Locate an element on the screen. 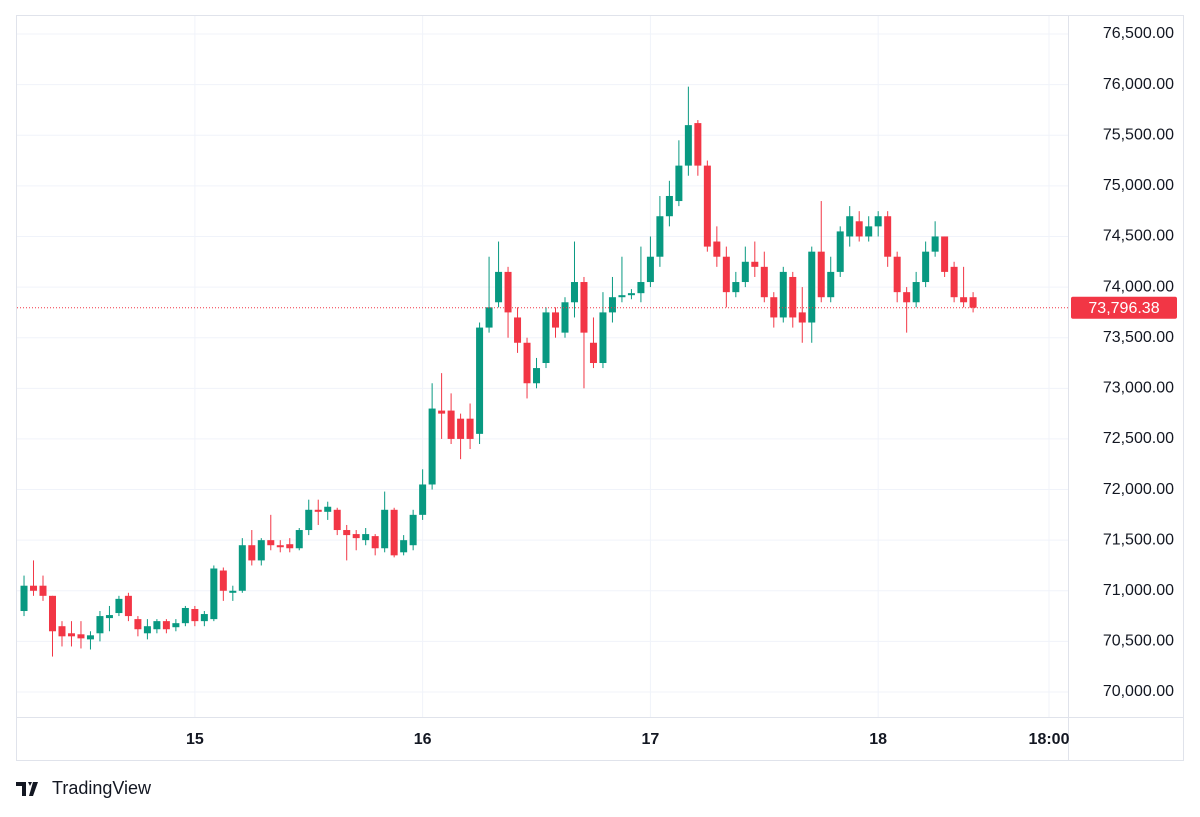 This screenshot has width=1200, height=817. y-tick-label: 76,500.00 is located at coordinates (1138, 33).